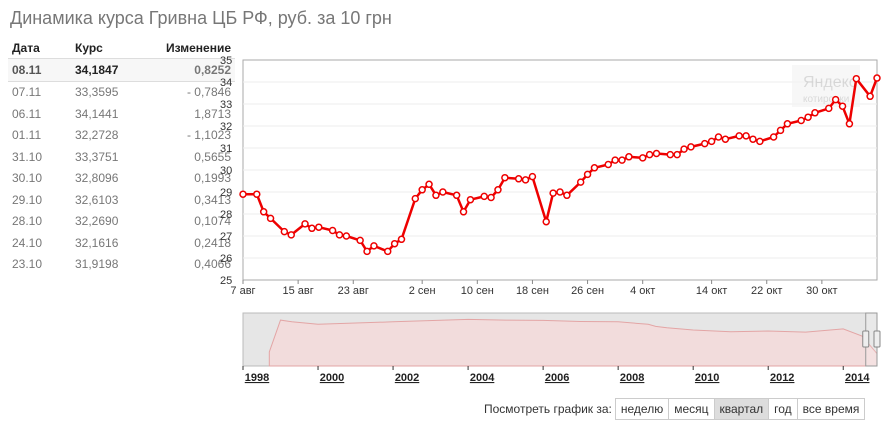 This screenshot has width=891, height=433. What do you see at coordinates (691, 409) in the screenshot?
I see `period-month-button: месяц` at bounding box center [691, 409].